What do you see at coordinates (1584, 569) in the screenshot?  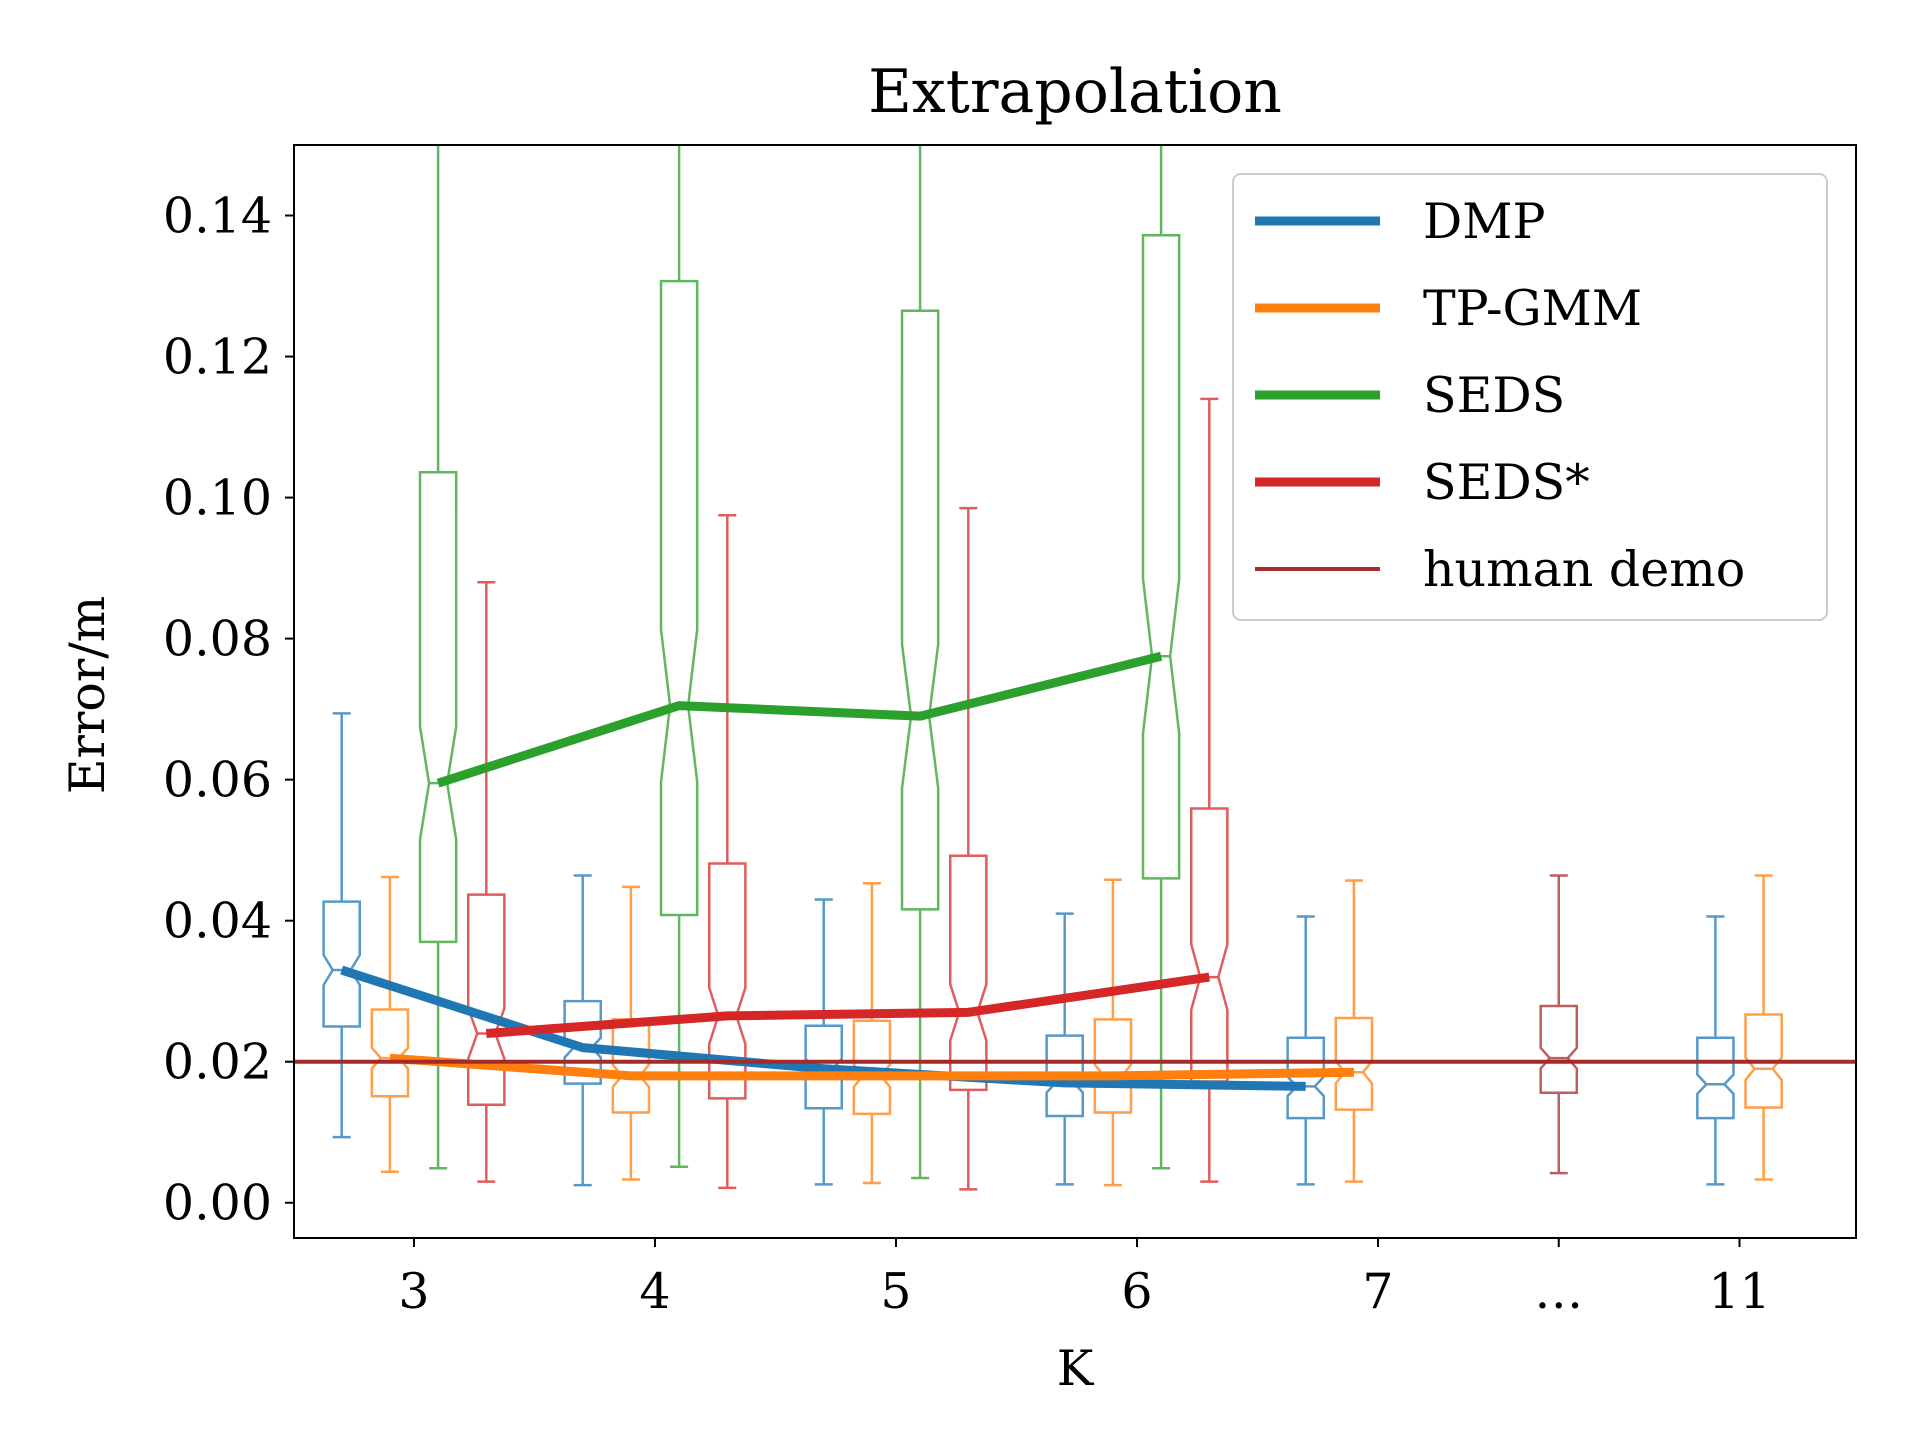 I see `legend-label: human demo` at bounding box center [1584, 569].